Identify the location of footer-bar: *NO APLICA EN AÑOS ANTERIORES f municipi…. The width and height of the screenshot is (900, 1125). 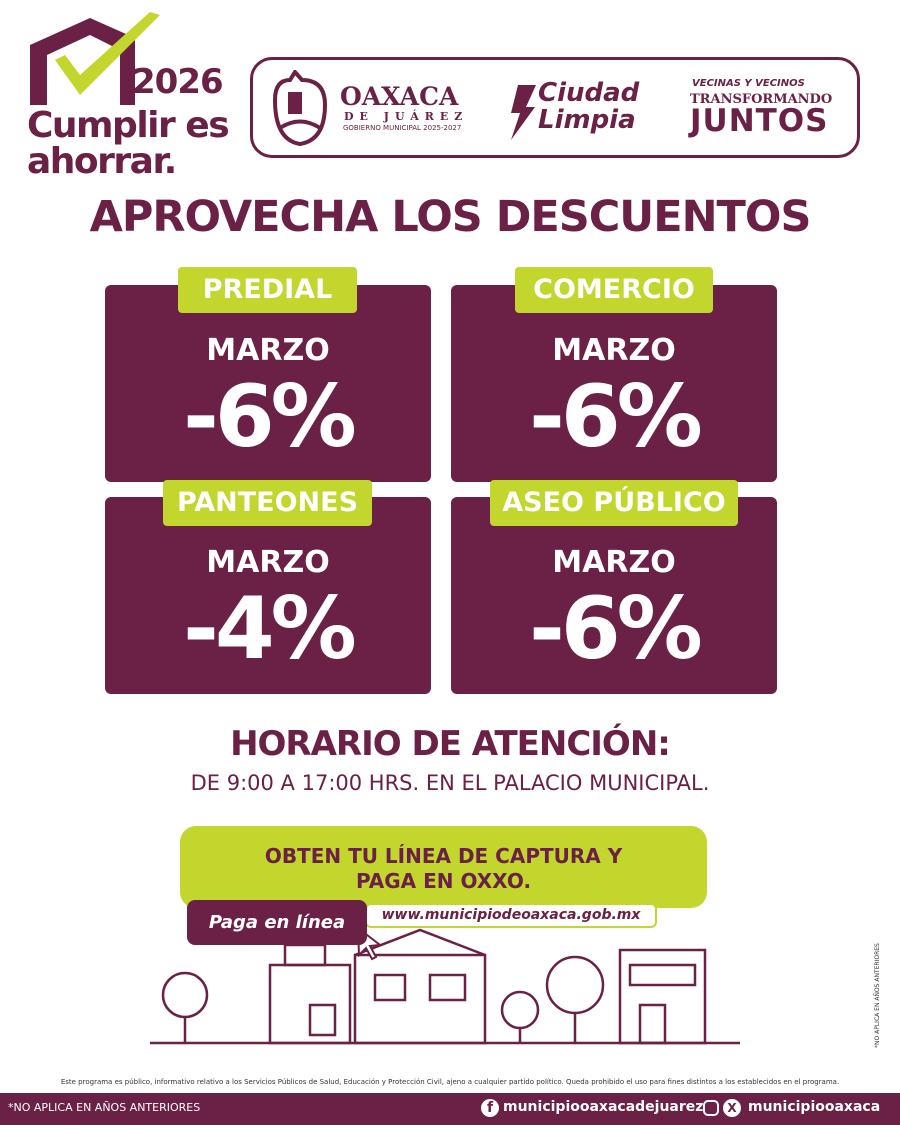
(450, 1109).